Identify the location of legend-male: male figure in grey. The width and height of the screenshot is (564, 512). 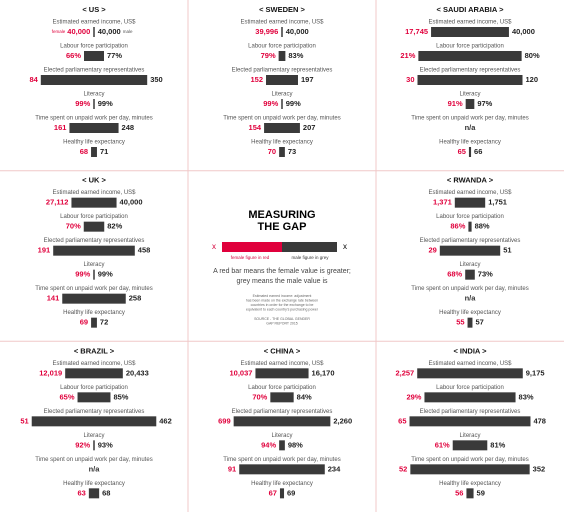
(310, 257).